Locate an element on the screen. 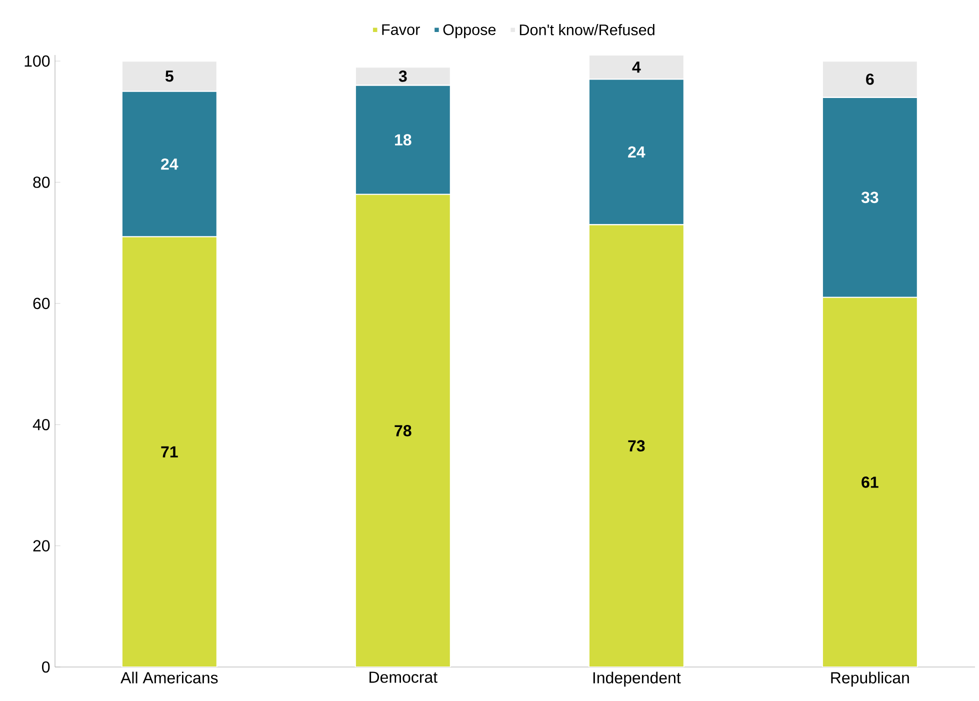  legend-label: Don't know/Refused is located at coordinates (587, 30).